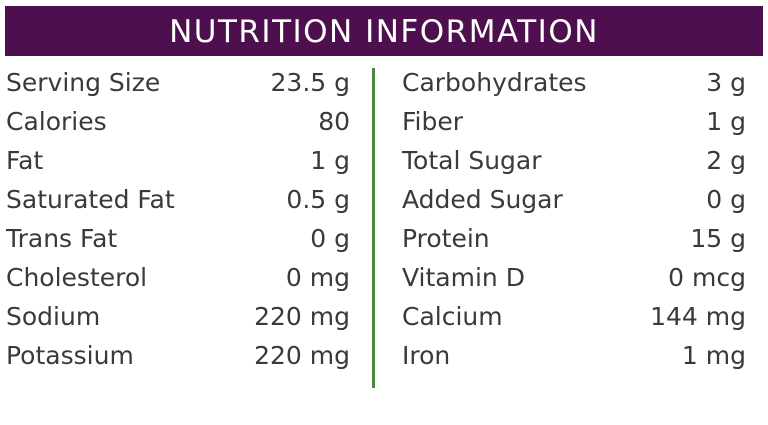 This screenshot has width=768, height=425. What do you see at coordinates (463, 277) in the screenshot?
I see `nutrient-name: Vitamin D` at bounding box center [463, 277].